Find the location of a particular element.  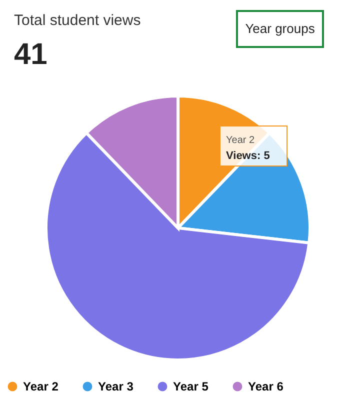

text: Year groups is located at coordinates (280, 28).